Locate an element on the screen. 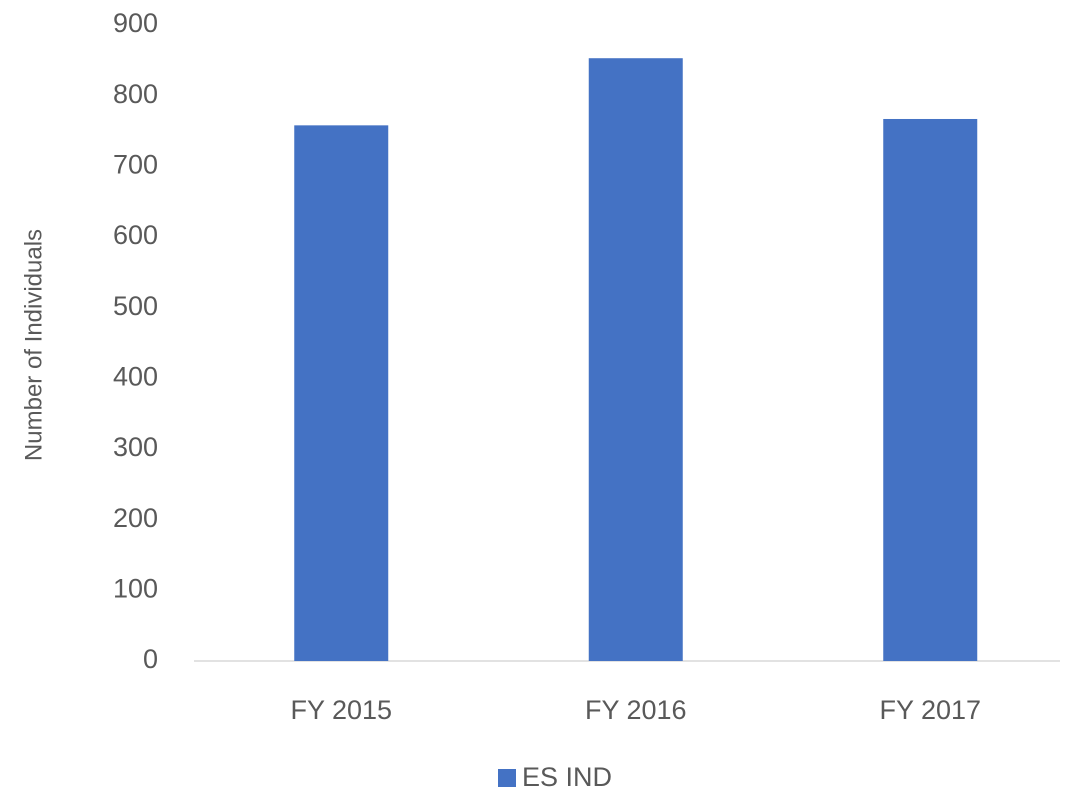 This screenshot has width=1066, height=794. y-tick-label: 500 is located at coordinates (135, 306).